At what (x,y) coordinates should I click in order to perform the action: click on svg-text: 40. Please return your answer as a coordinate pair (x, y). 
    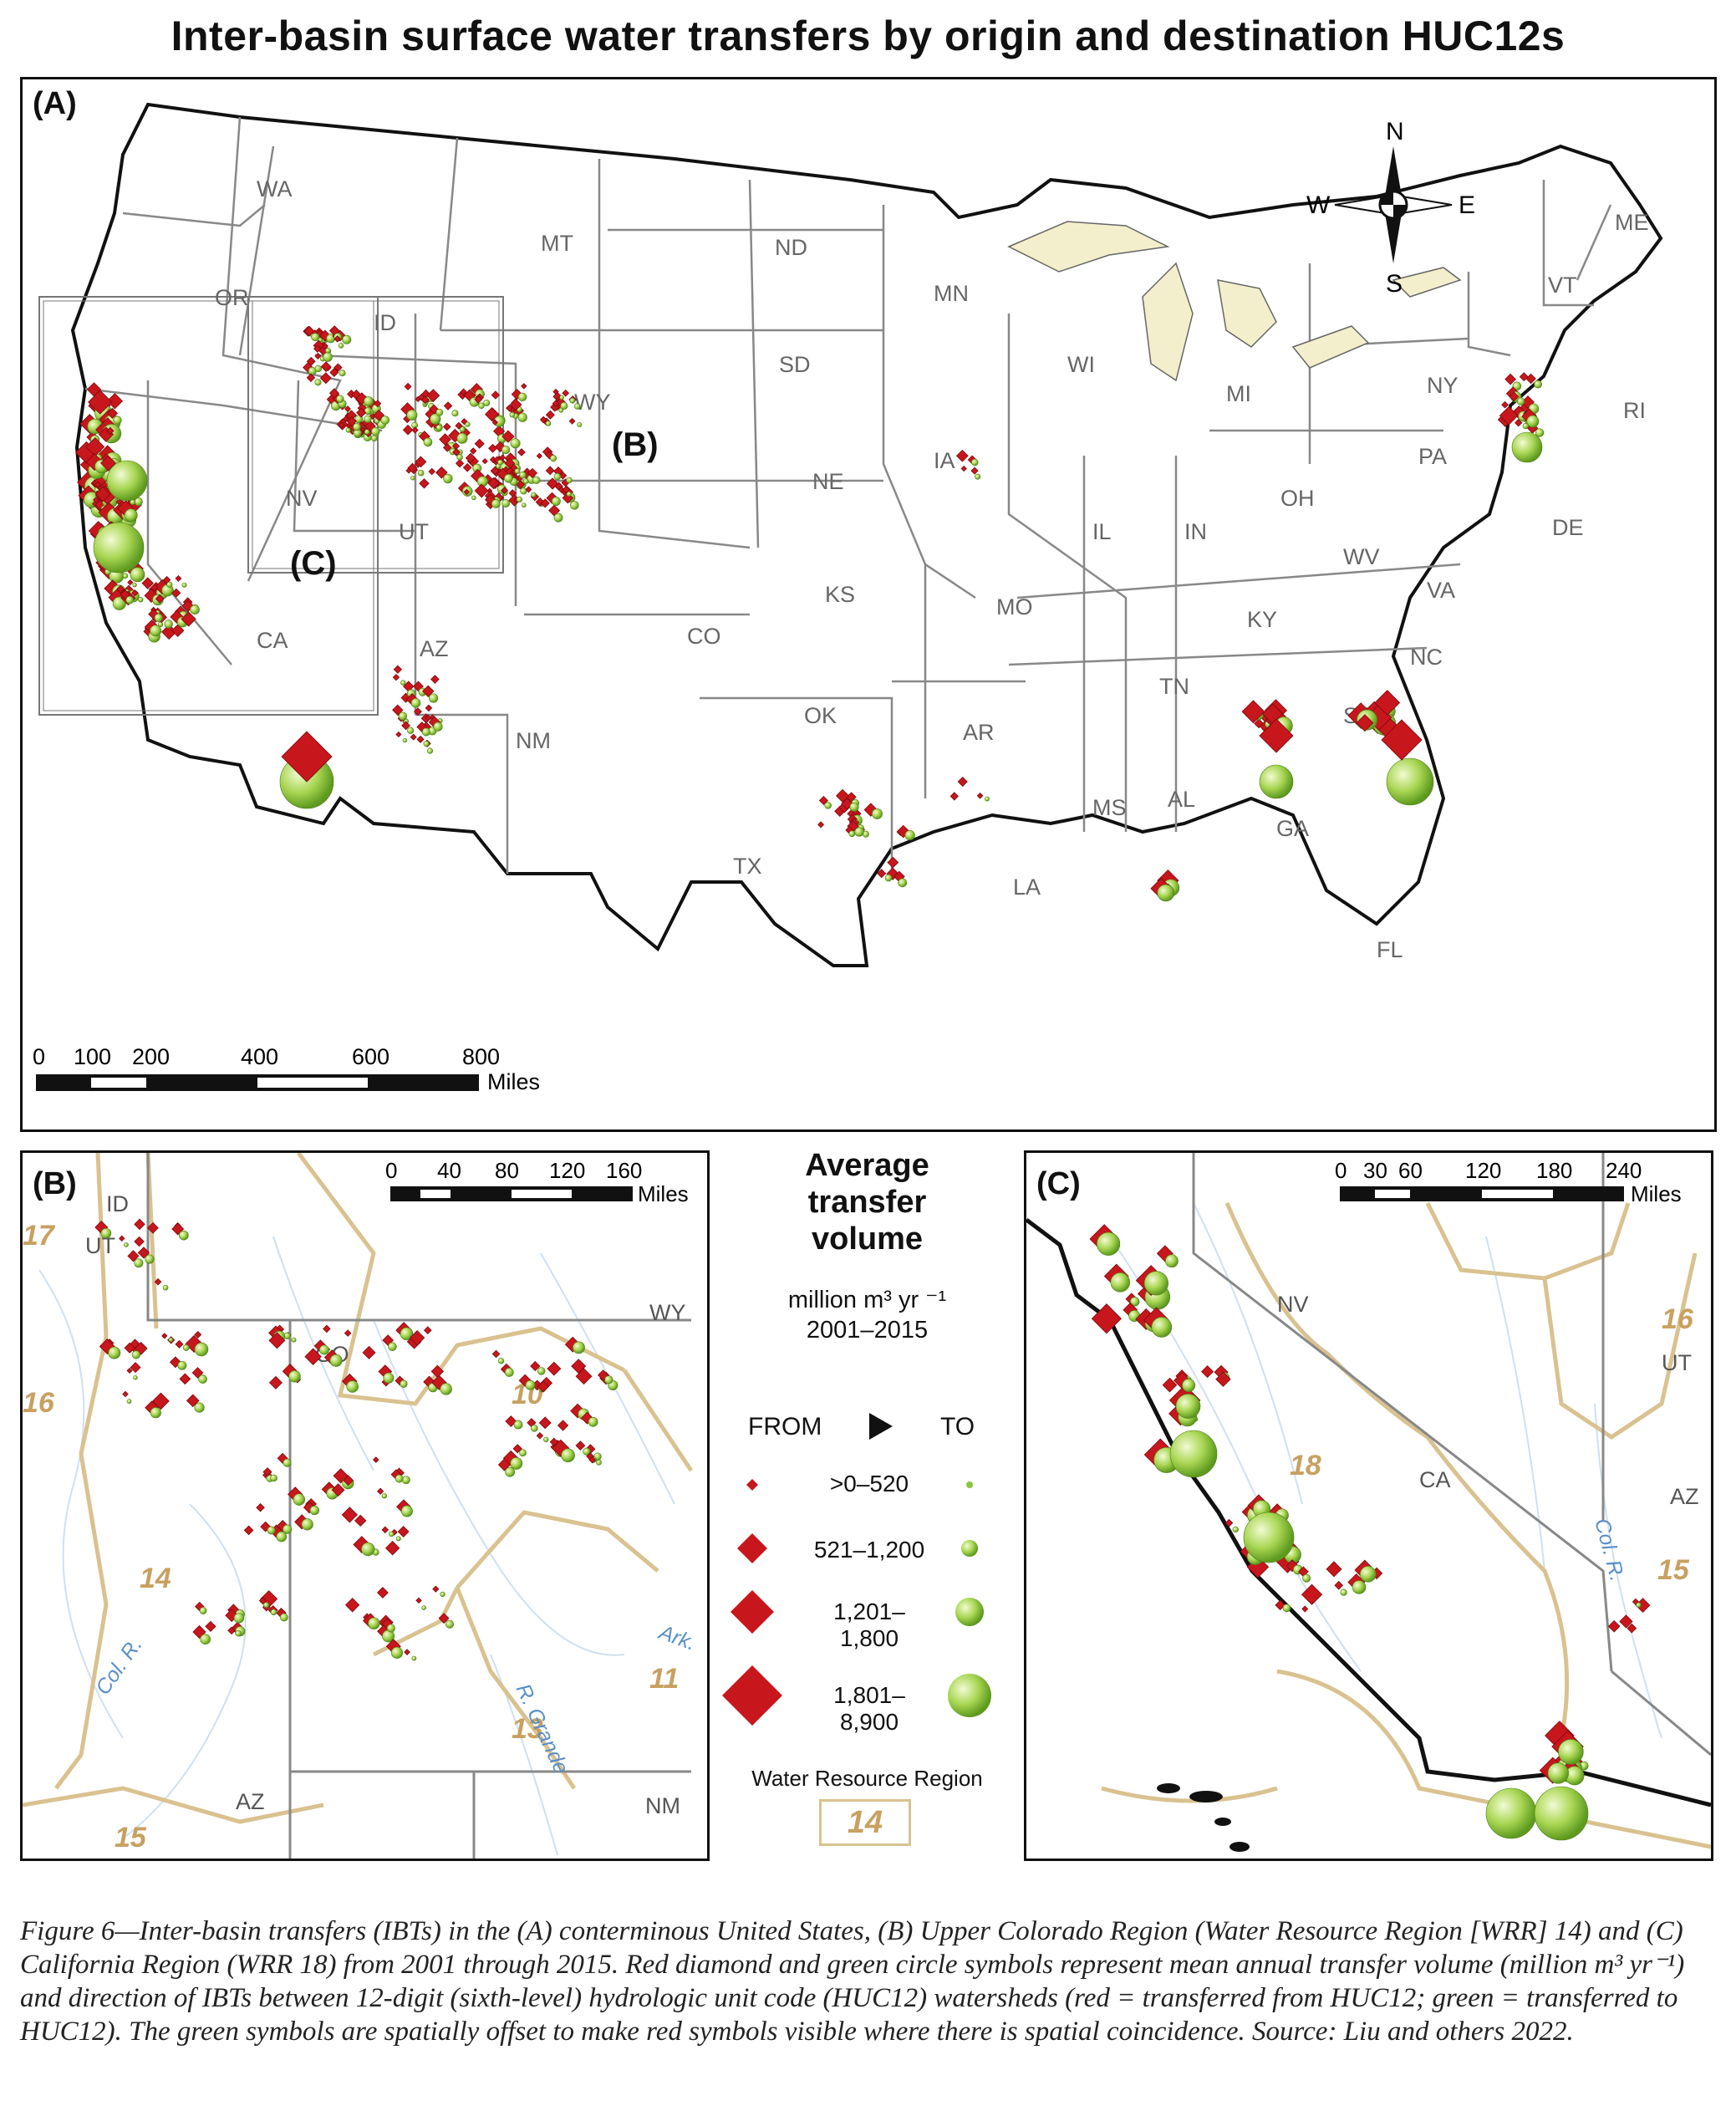
    Looking at the image, I should click on (449, 1170).